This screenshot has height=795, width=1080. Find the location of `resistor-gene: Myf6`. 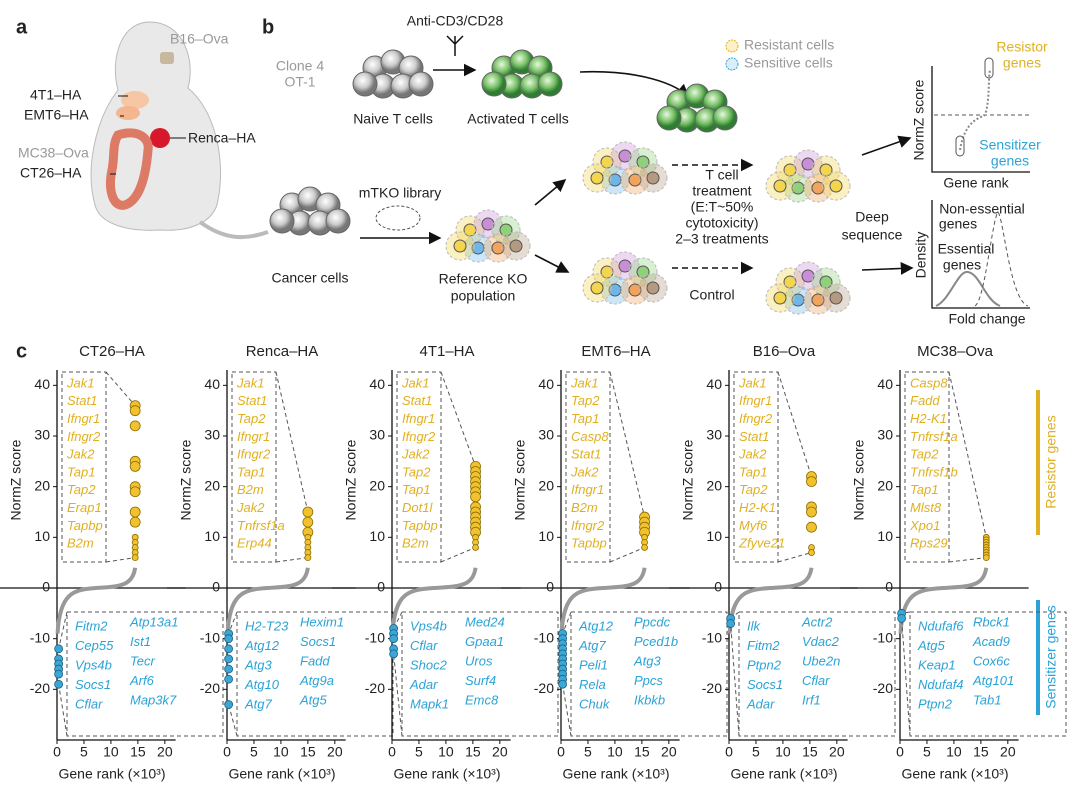

resistor-gene: Myf6 is located at coordinates (753, 525).